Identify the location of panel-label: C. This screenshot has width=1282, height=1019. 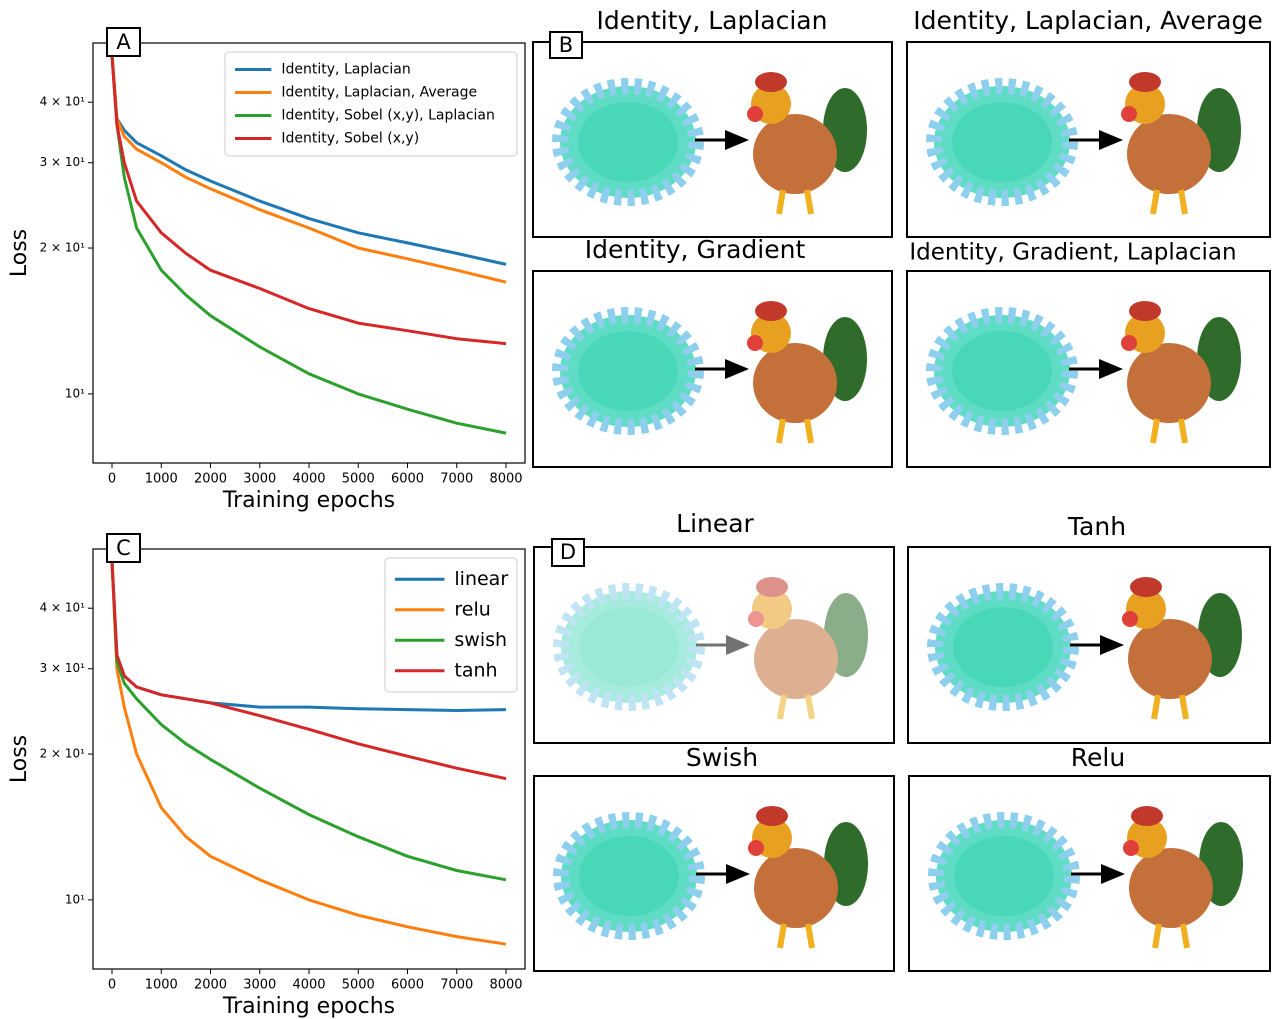
(123, 548).